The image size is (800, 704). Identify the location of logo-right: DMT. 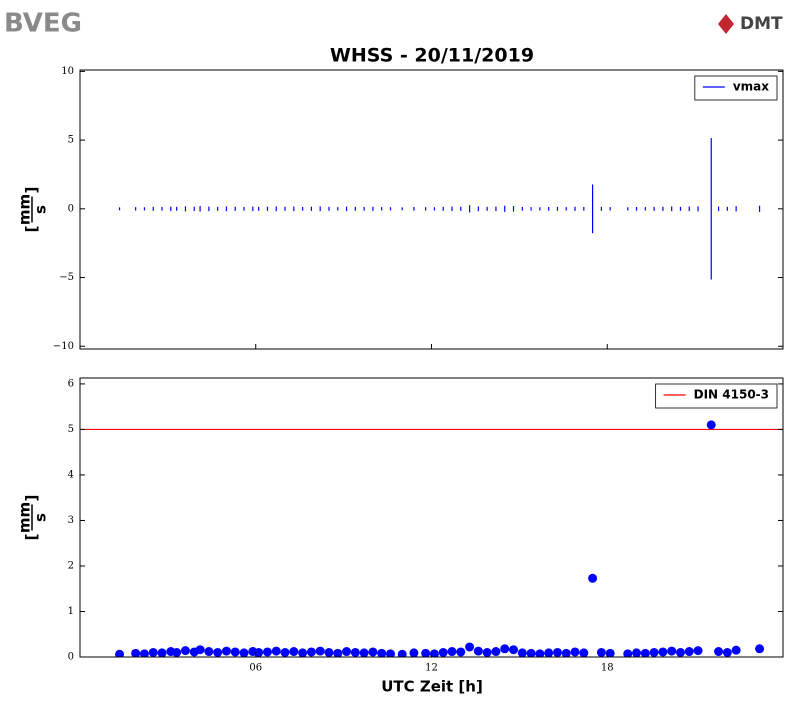
(761, 24).